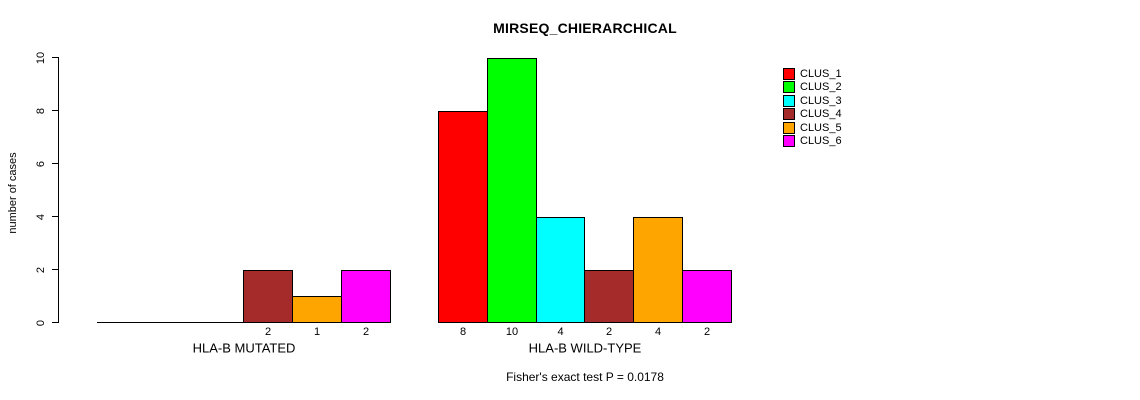 This screenshot has height=400, width=1140. What do you see at coordinates (317, 332) in the screenshot?
I see `bar-value-label: 1` at bounding box center [317, 332].